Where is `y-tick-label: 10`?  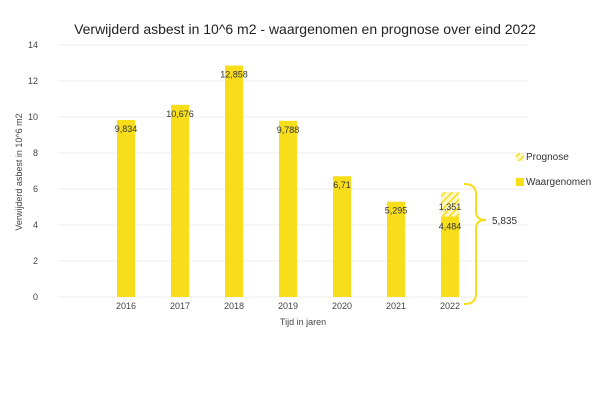 y-tick-label: 10 is located at coordinates (33, 117).